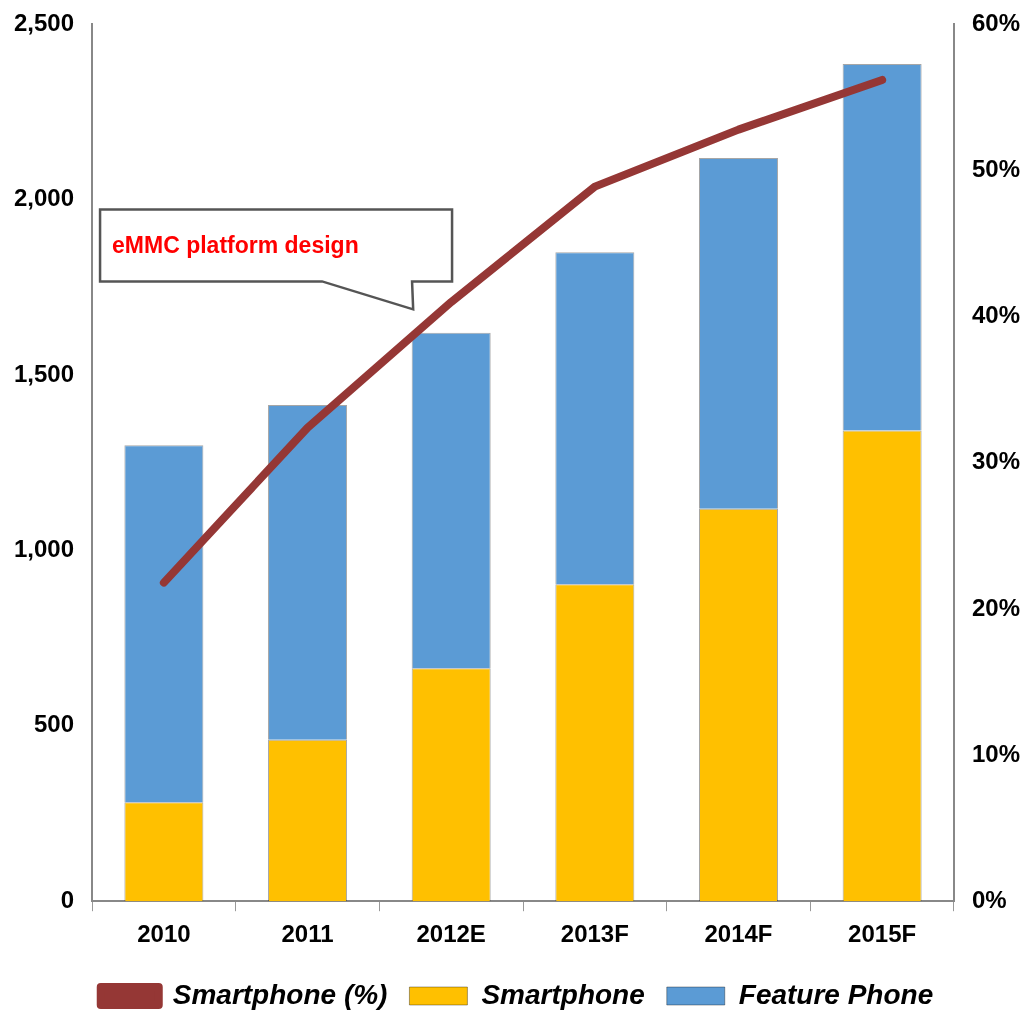 This screenshot has height=1028, width=1036. Describe the element at coordinates (996, 315) in the screenshot. I see `y2-tick-label: 40%` at that location.